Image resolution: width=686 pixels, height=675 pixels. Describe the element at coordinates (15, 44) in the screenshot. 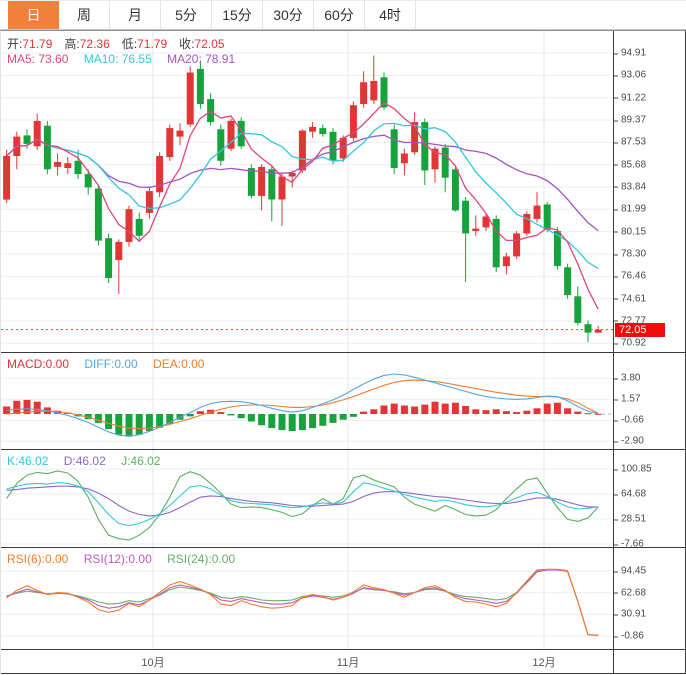

I see `open-label: 开:` at that location.